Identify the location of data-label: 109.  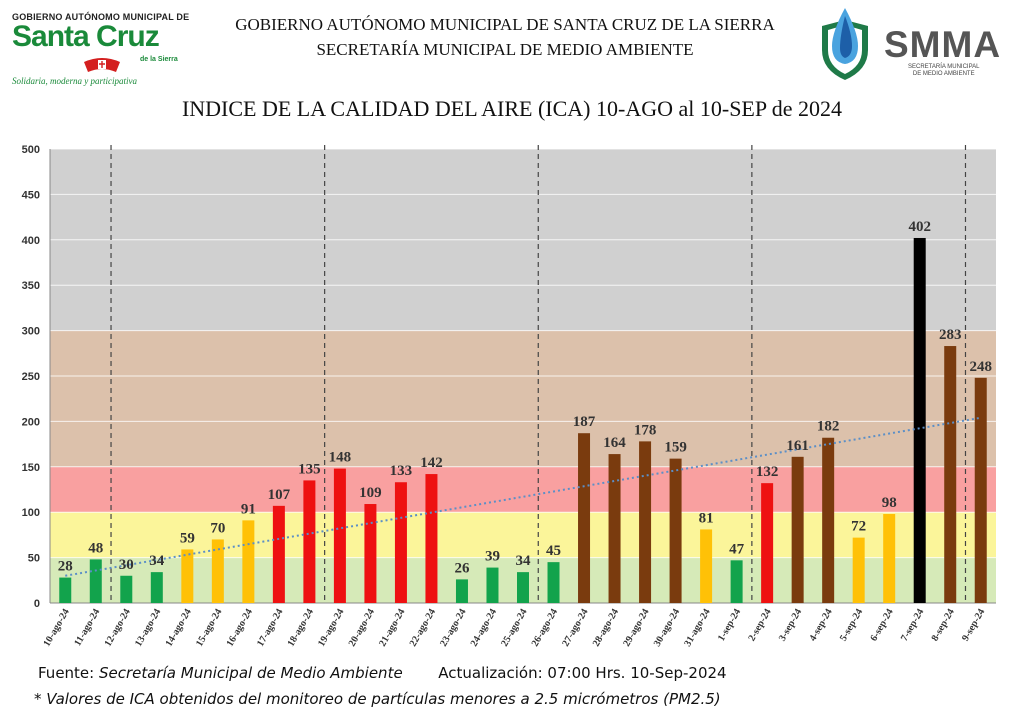
(370, 493).